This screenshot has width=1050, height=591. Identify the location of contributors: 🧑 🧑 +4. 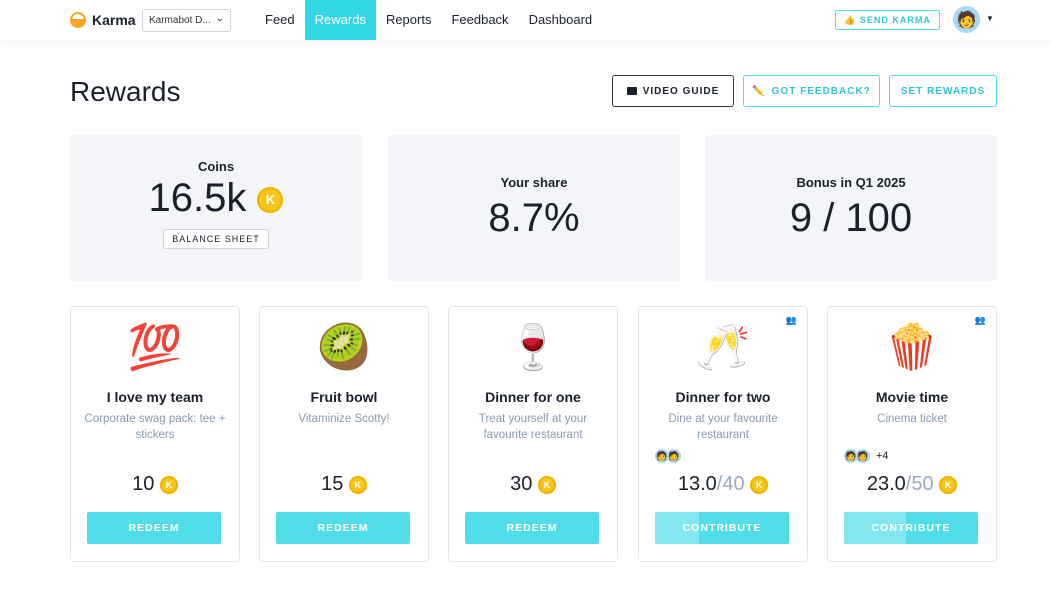
(866, 456).